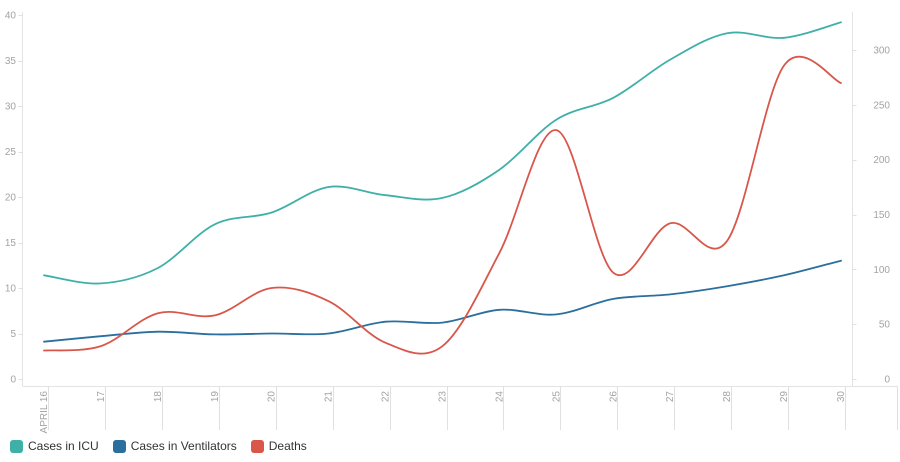 The width and height of the screenshot is (900, 462). What do you see at coordinates (11, 16) in the screenshot?
I see `axis-tick-label: 40` at bounding box center [11, 16].